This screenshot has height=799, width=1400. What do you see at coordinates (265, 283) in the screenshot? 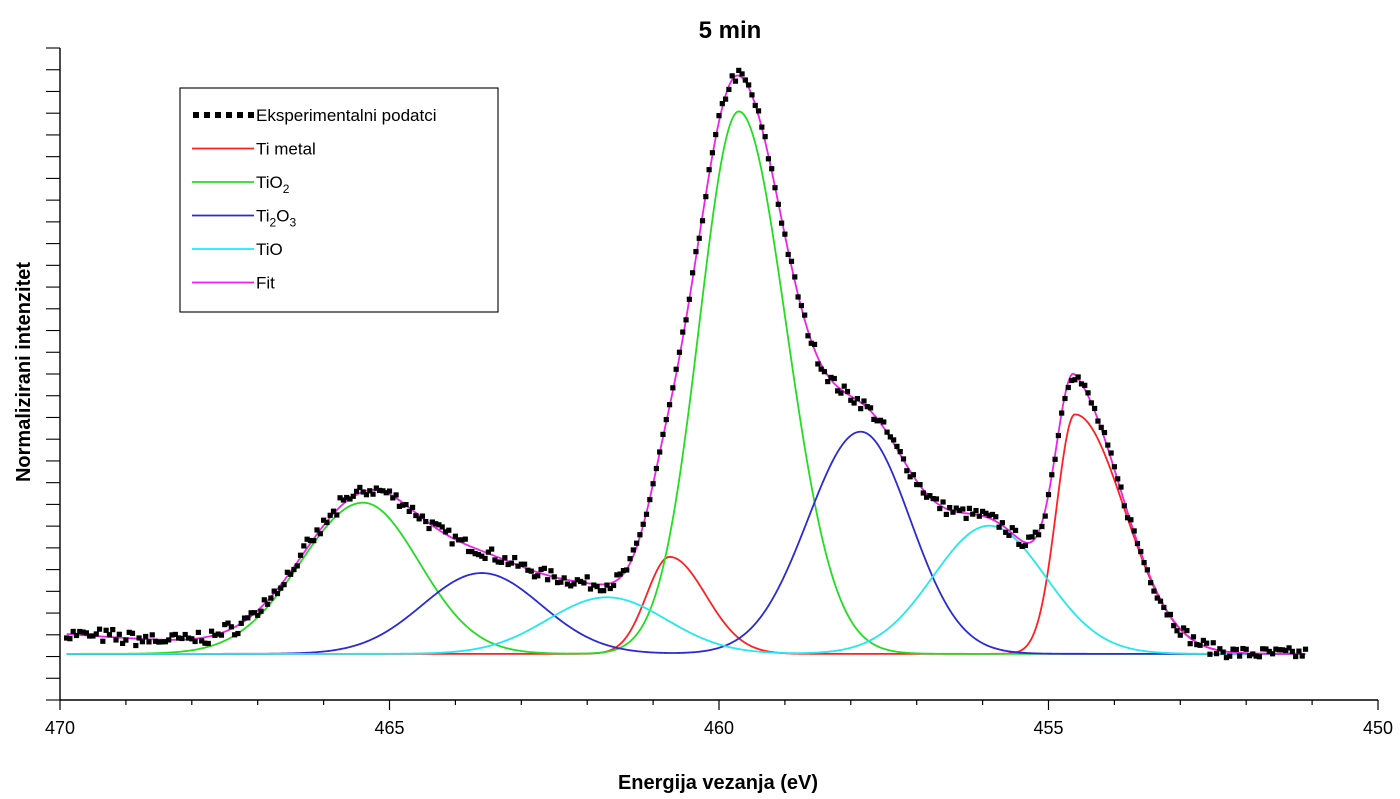
I see `legend-label-fit: Fit` at bounding box center [265, 283].